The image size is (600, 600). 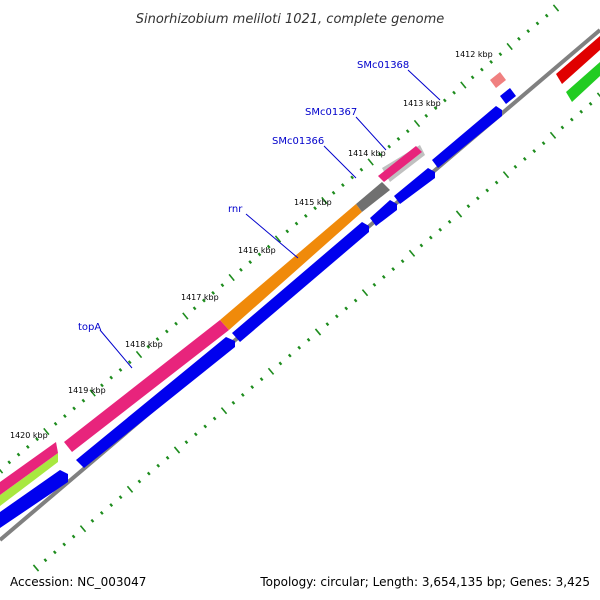 What do you see at coordinates (200, 297) in the screenshot?
I see `tick-label-1417: 1417 kbp` at bounding box center [200, 297].